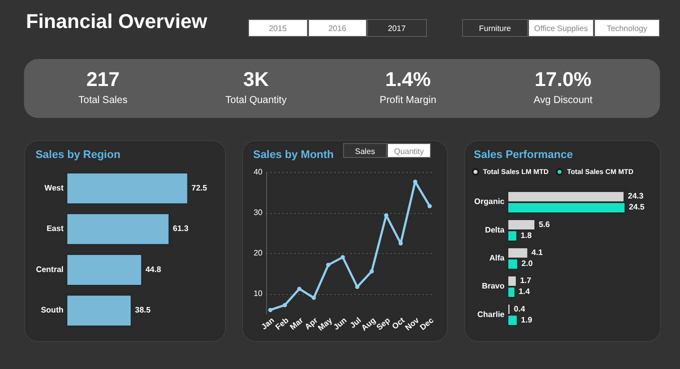  I want to click on filter-button: Office Supplies, so click(561, 28).